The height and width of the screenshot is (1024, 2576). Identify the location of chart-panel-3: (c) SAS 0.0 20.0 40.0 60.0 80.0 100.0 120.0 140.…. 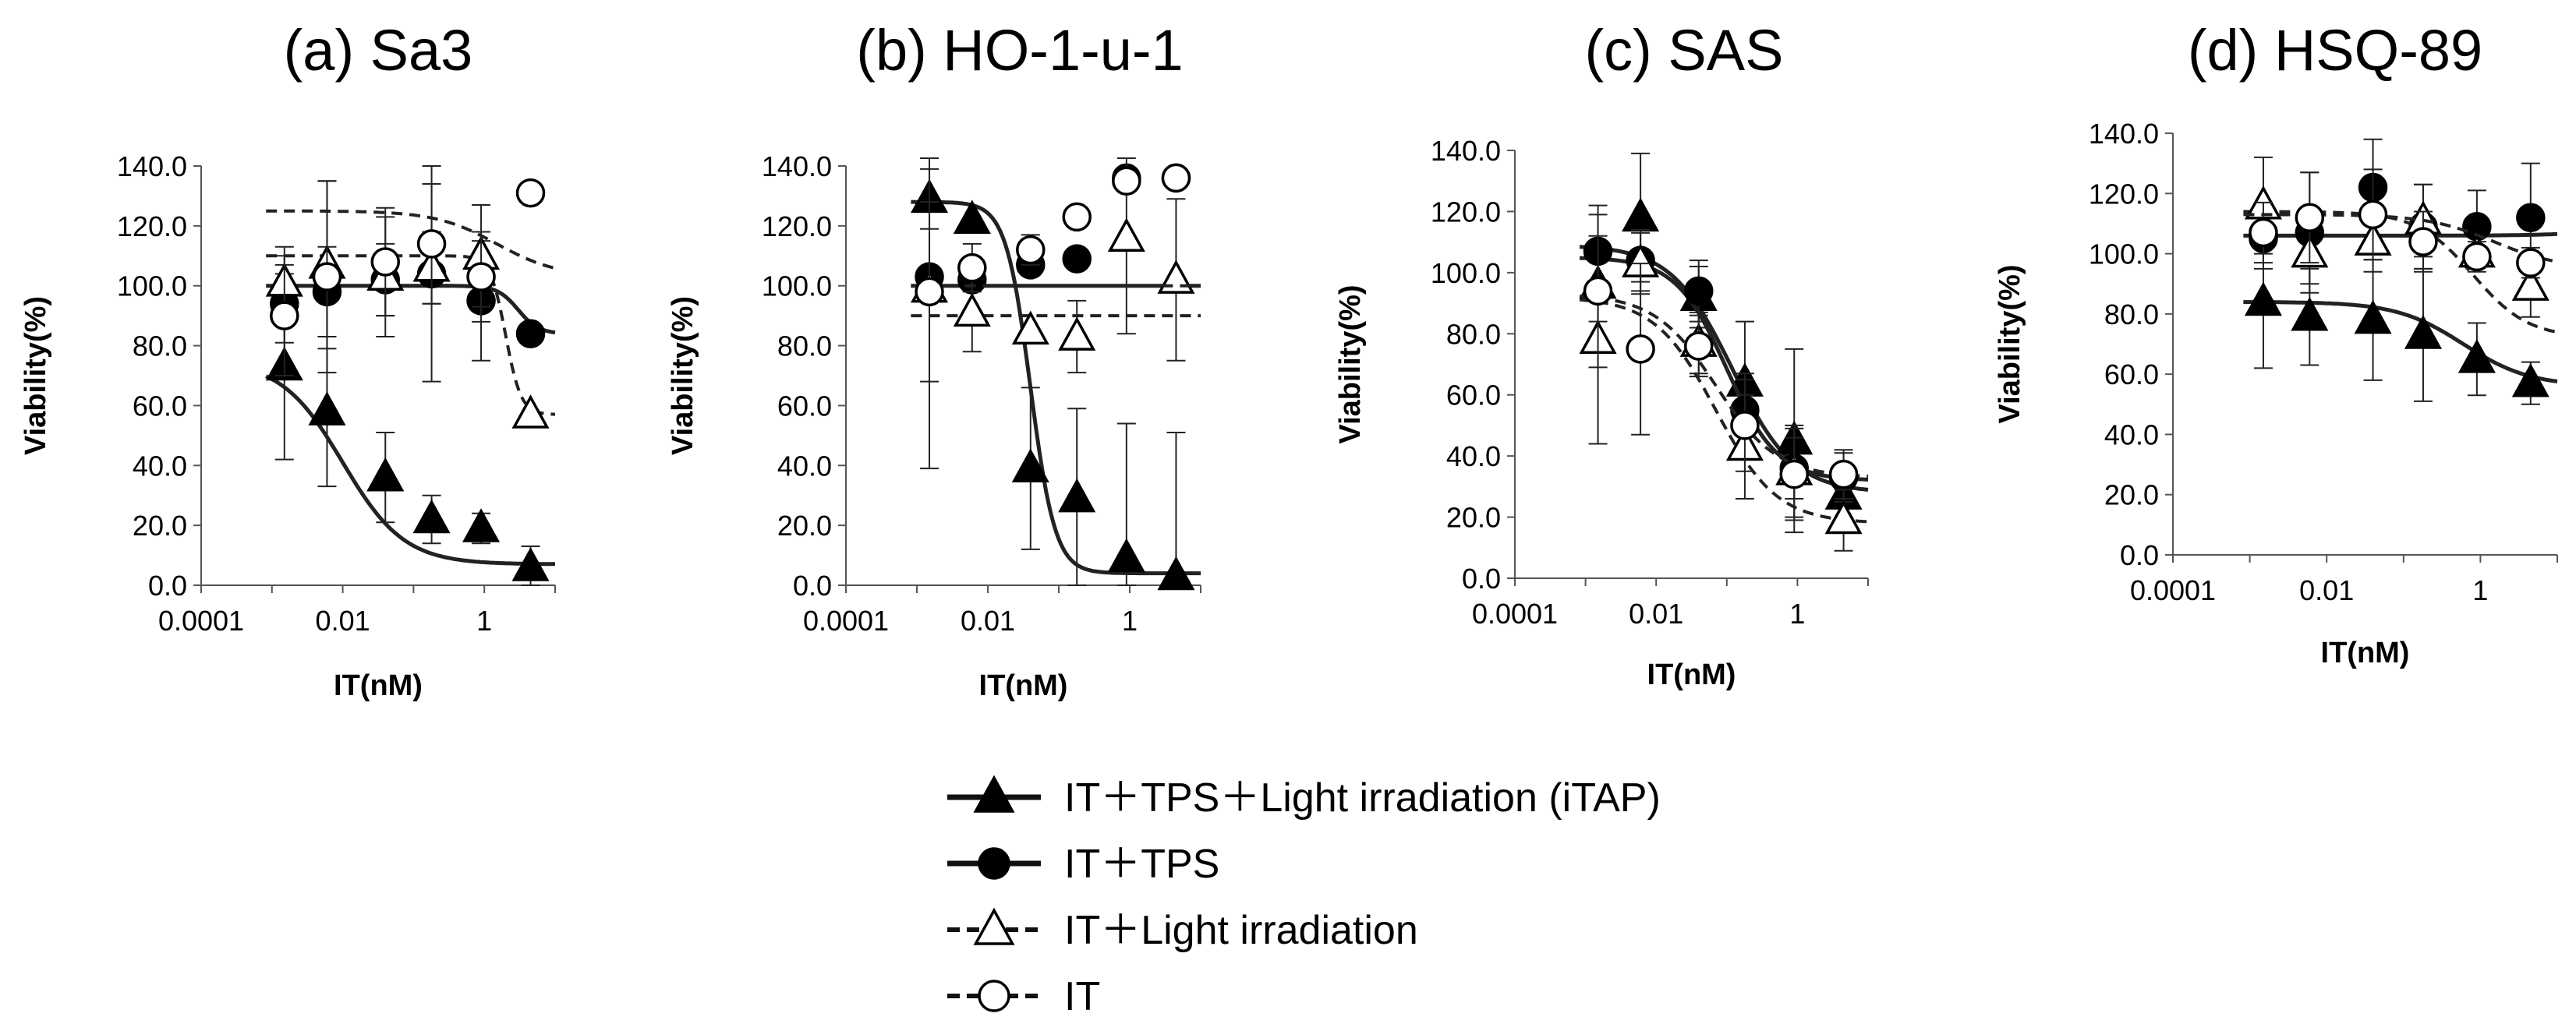
(1601, 354).